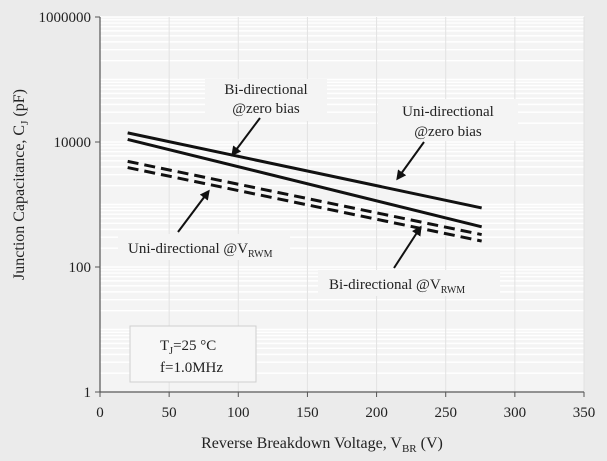 This screenshot has height=461, width=607. I want to click on conditions-box, so click(193, 354).